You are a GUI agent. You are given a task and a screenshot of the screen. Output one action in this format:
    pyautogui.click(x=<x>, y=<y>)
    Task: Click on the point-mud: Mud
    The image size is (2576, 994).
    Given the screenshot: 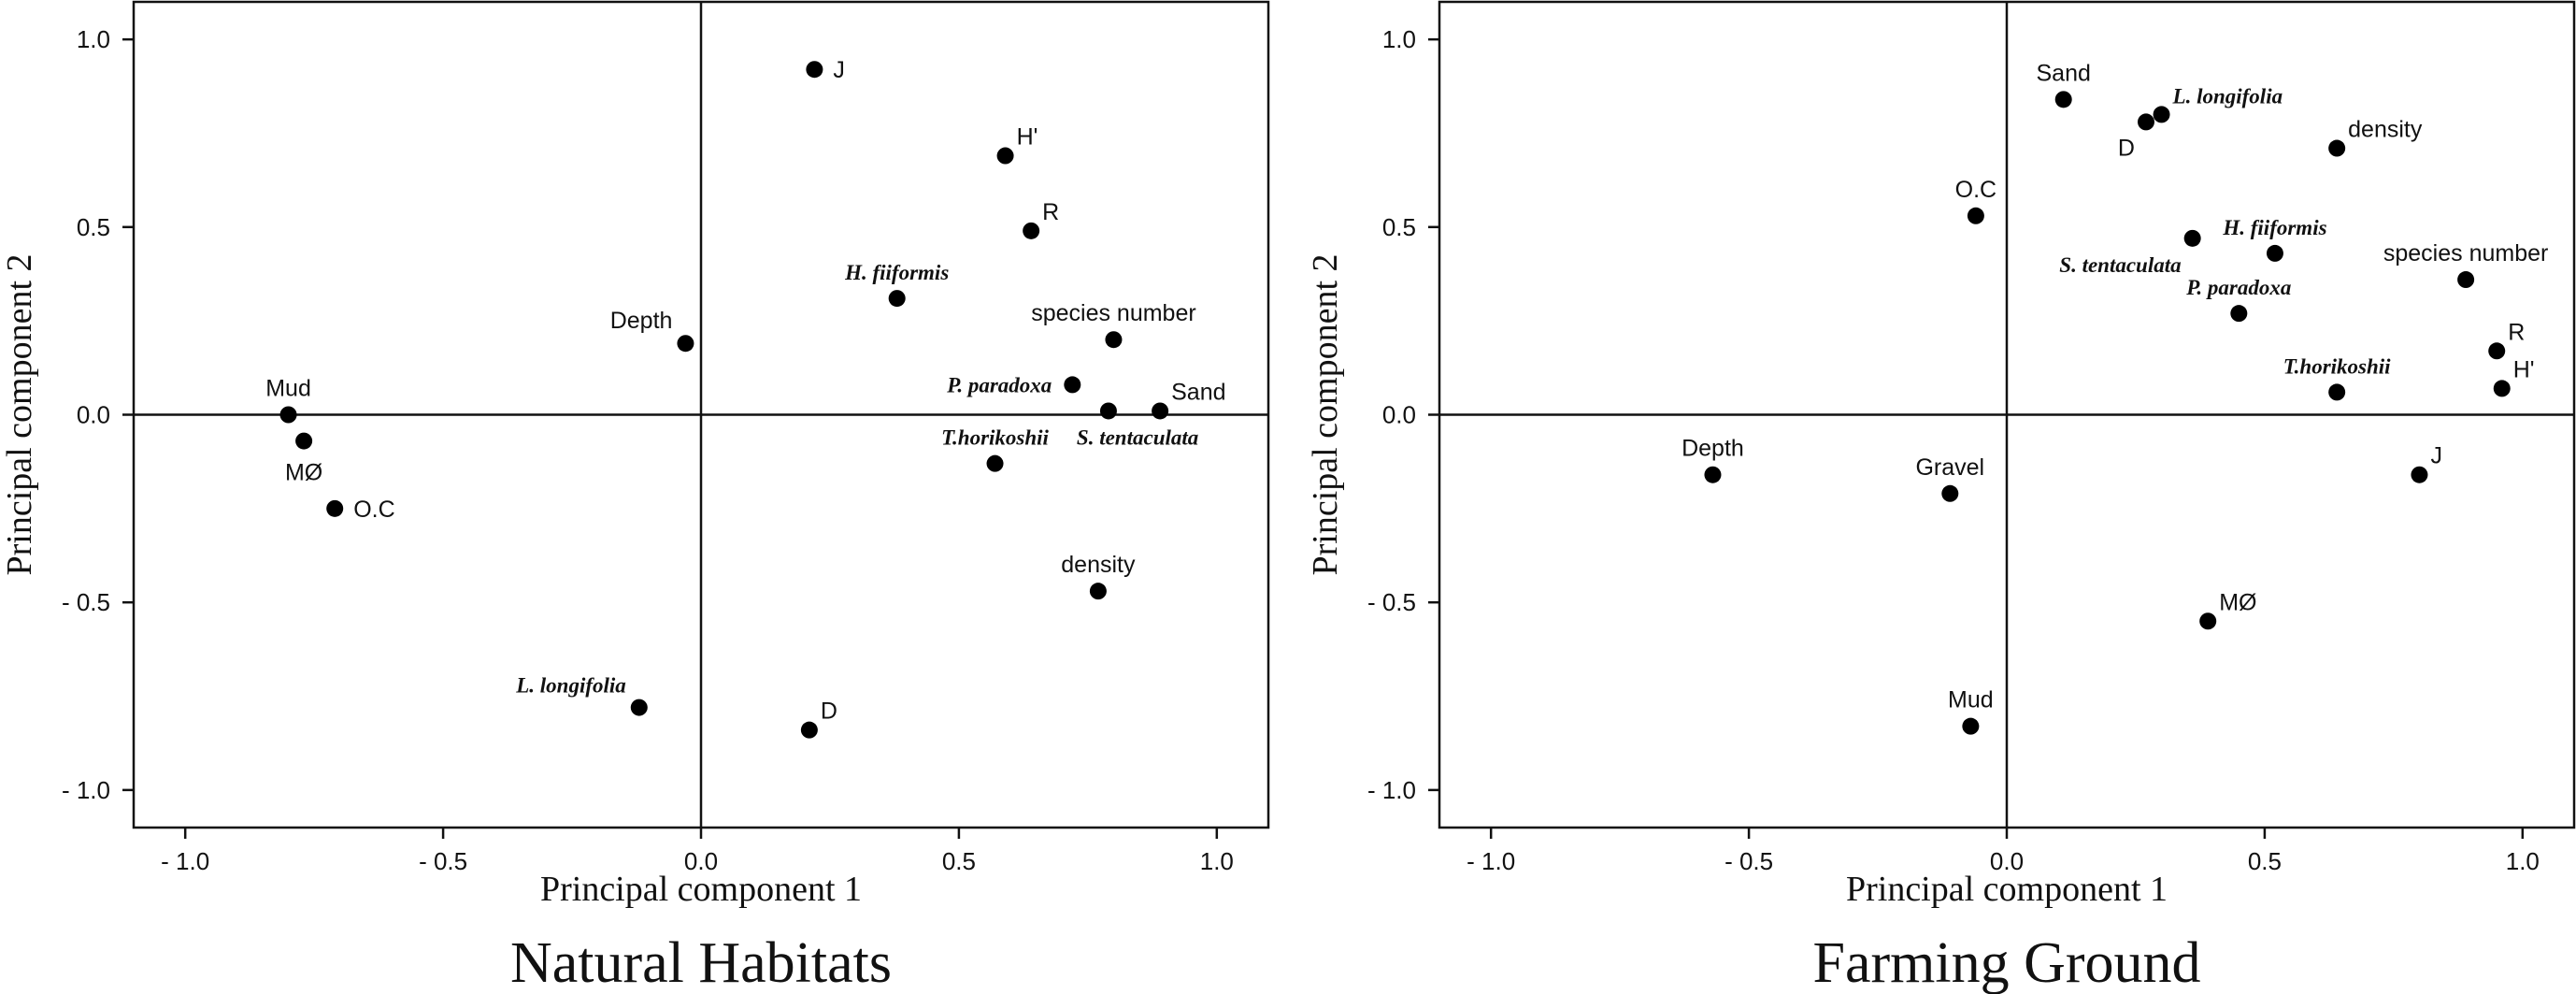 What is the action you would take?
    pyautogui.click(x=1971, y=711)
    